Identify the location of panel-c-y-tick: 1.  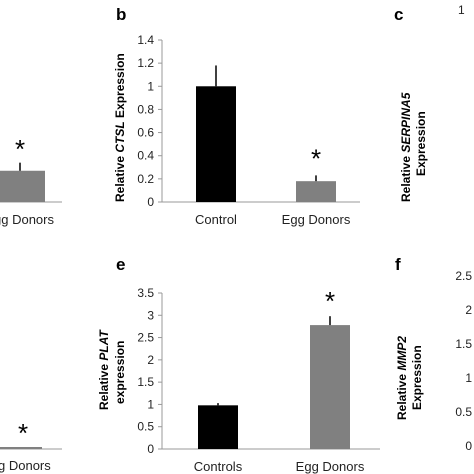
(461, 10).